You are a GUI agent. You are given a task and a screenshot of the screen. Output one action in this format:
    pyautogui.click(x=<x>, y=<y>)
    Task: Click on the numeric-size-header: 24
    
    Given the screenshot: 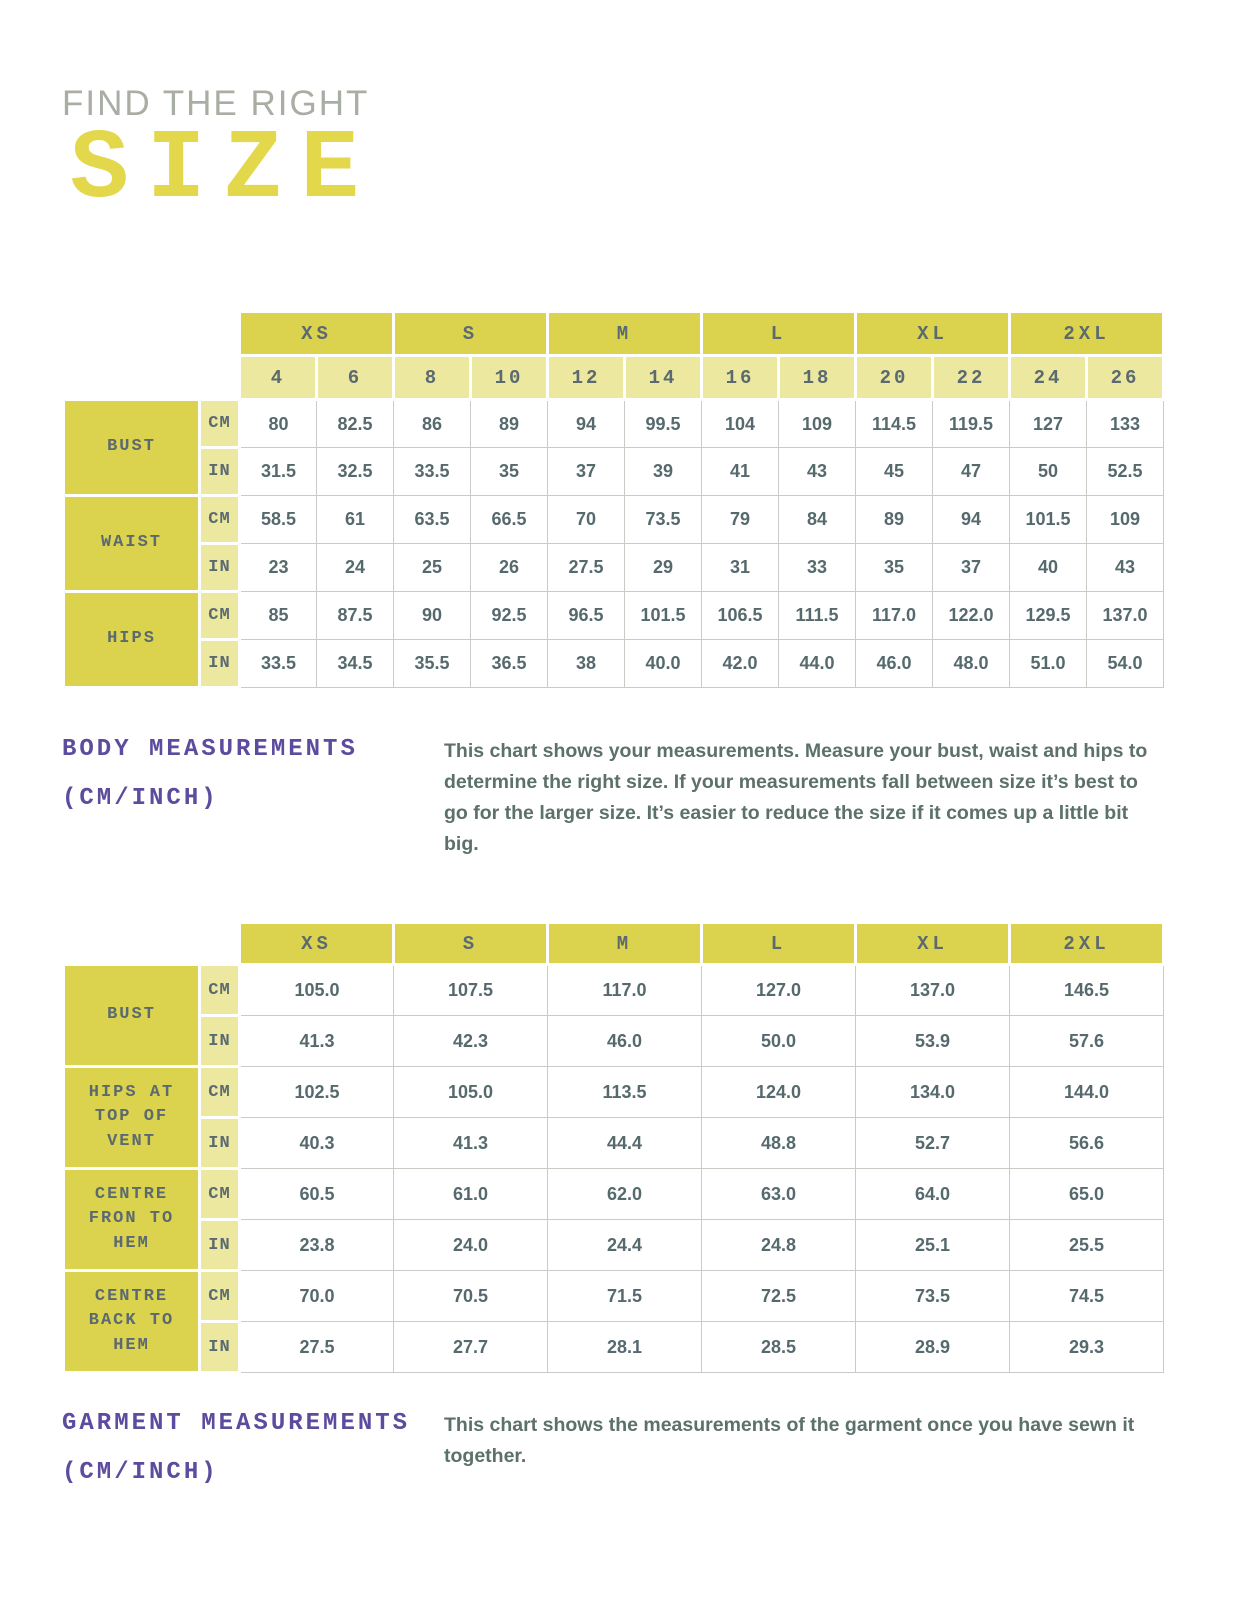 What is the action you would take?
    pyautogui.click(x=1048, y=377)
    